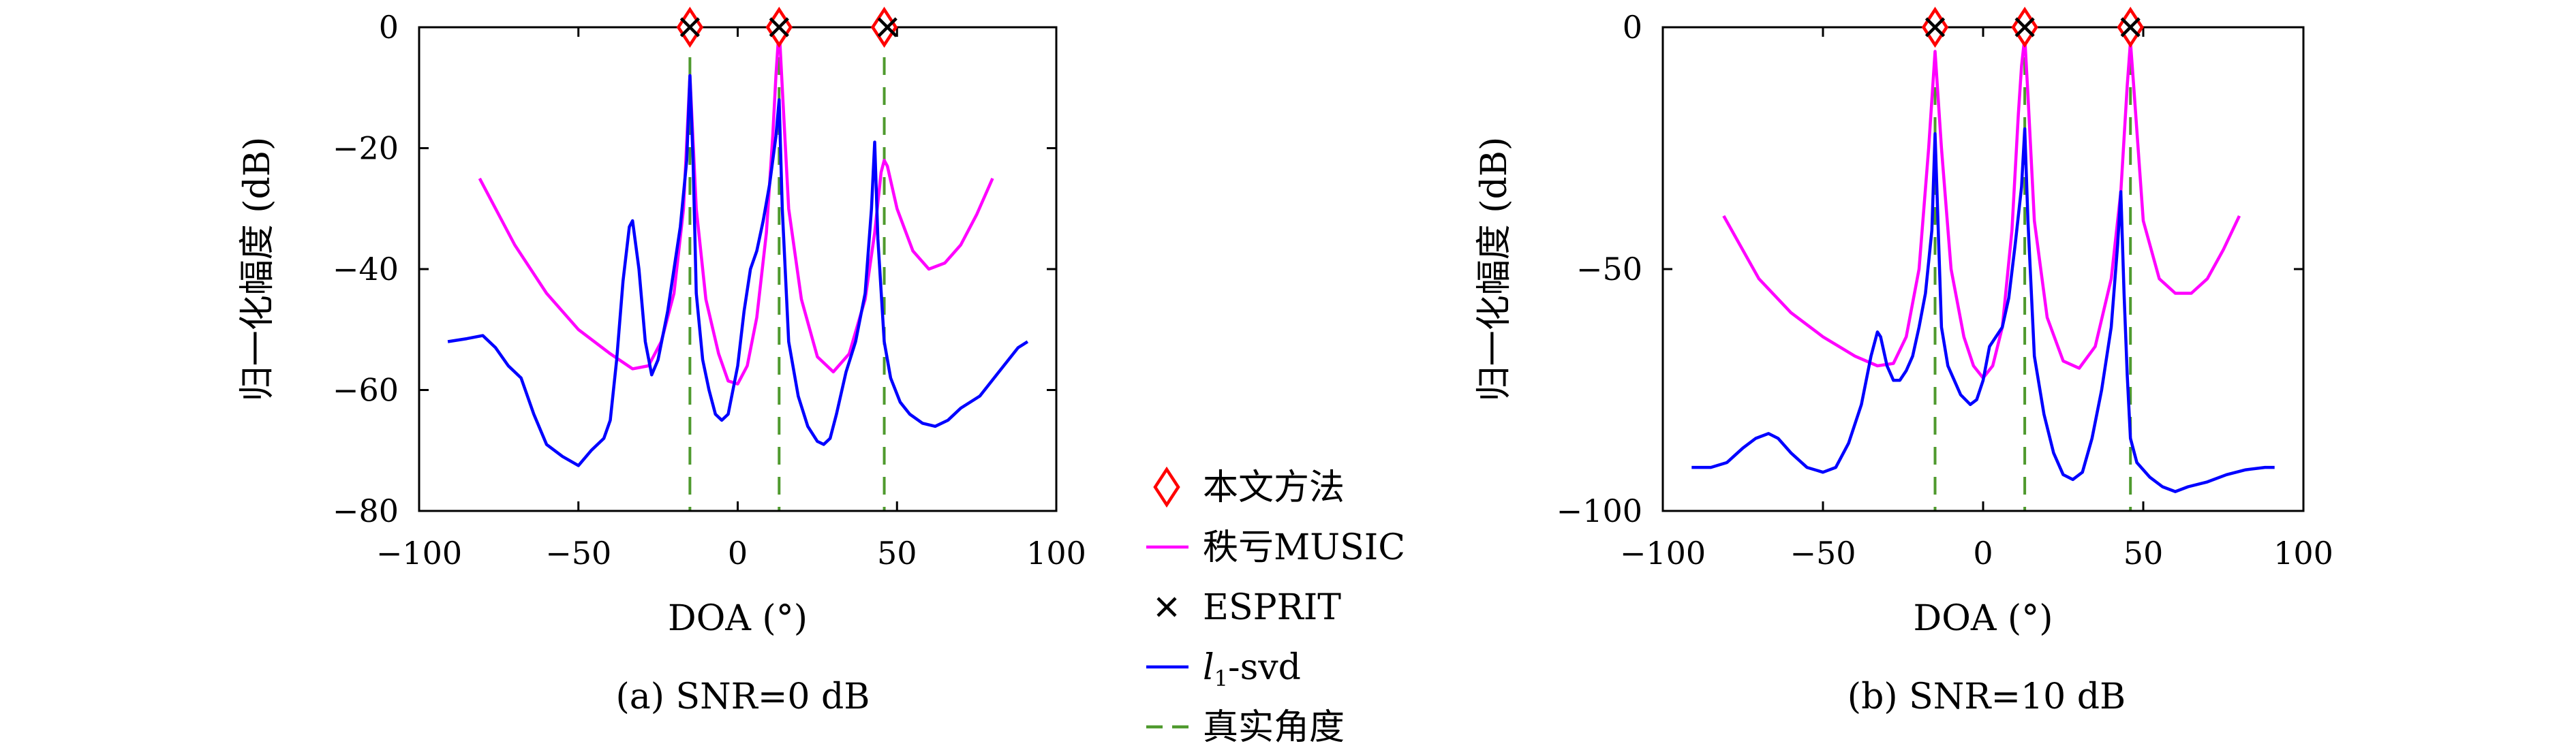  I want to click on y-tick-label: −20, so click(366, 149).